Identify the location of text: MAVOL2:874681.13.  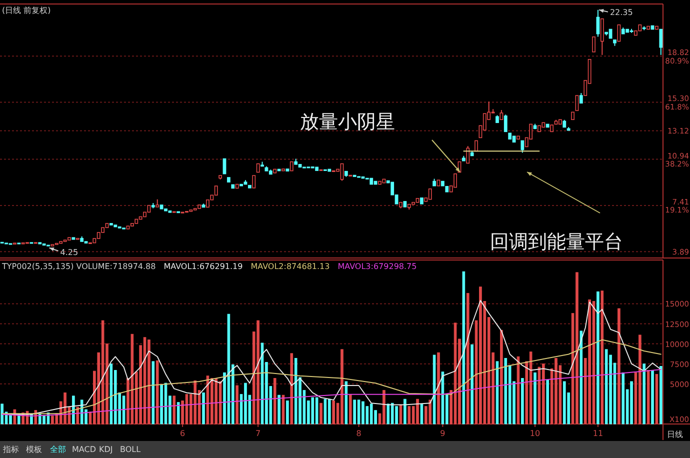
(290, 266).